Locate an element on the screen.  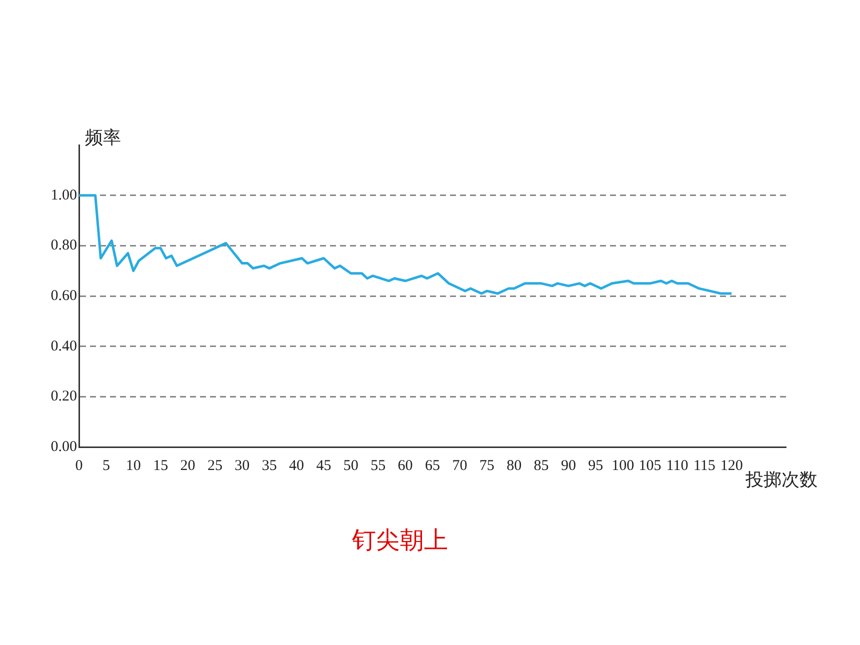
x-tick-label: 100 is located at coordinates (623, 466).